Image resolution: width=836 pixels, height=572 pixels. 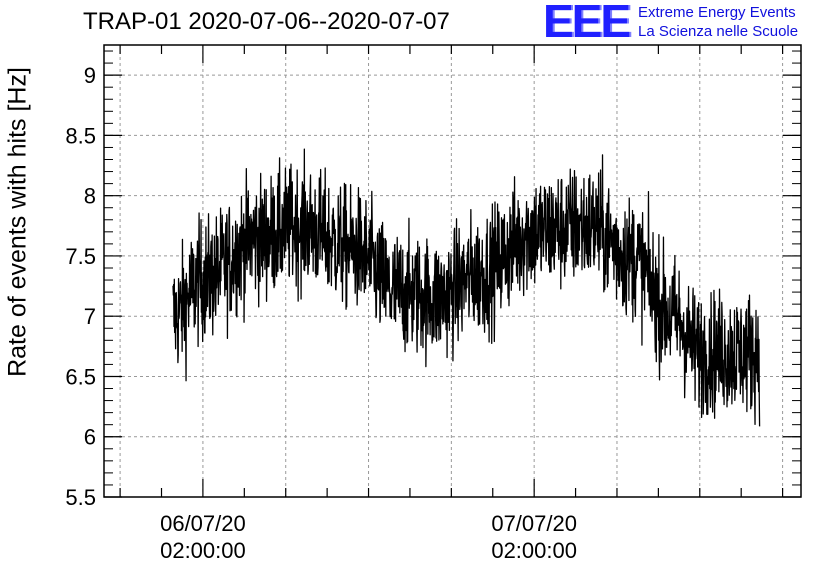 What do you see at coordinates (80, 376) in the screenshot?
I see `y-tick-label: 6.5` at bounding box center [80, 376].